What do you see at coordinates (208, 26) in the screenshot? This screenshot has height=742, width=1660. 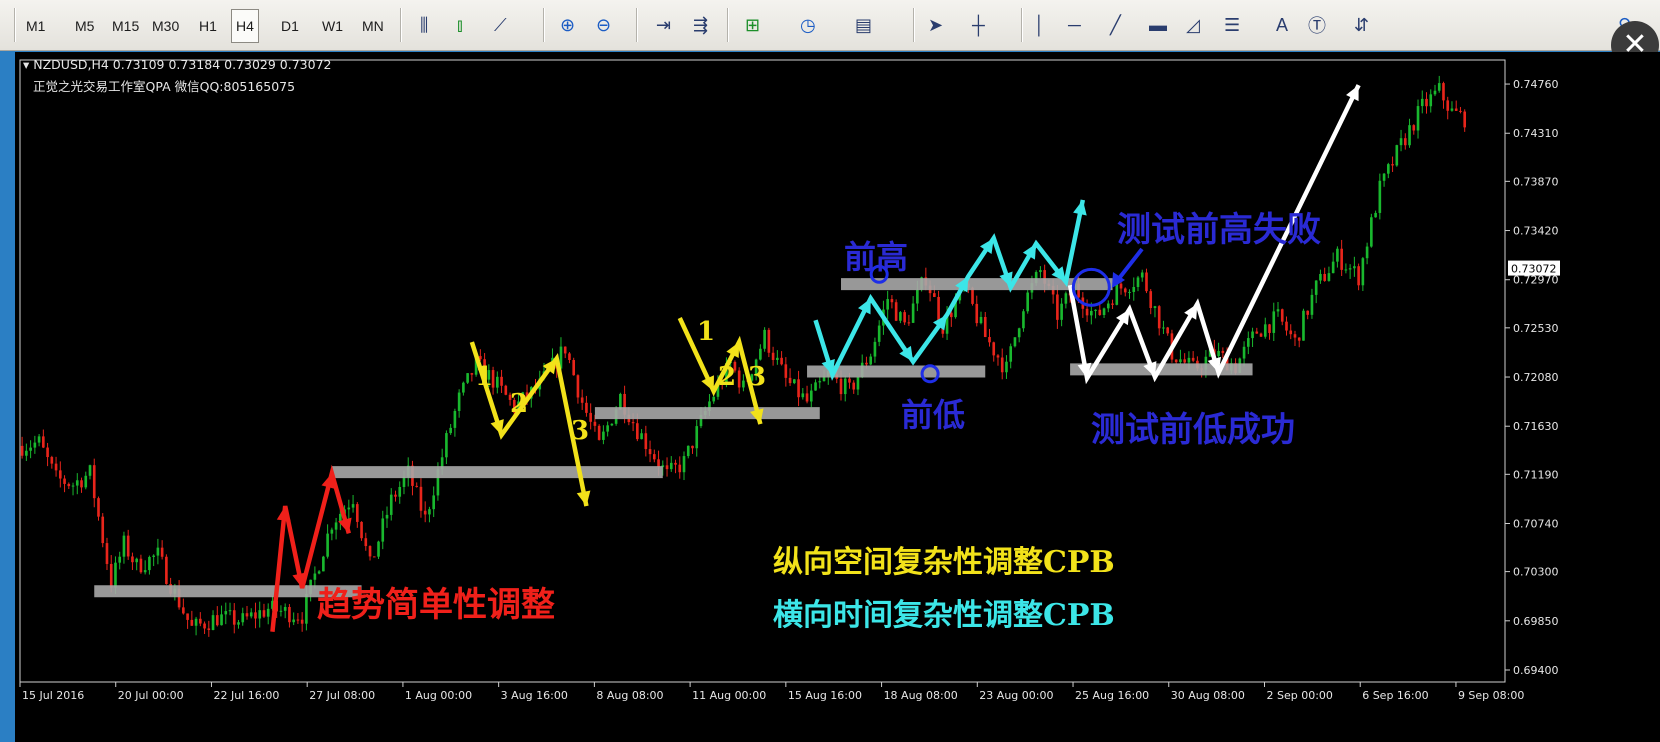 I see `timeframe-h1-button: H1` at bounding box center [208, 26].